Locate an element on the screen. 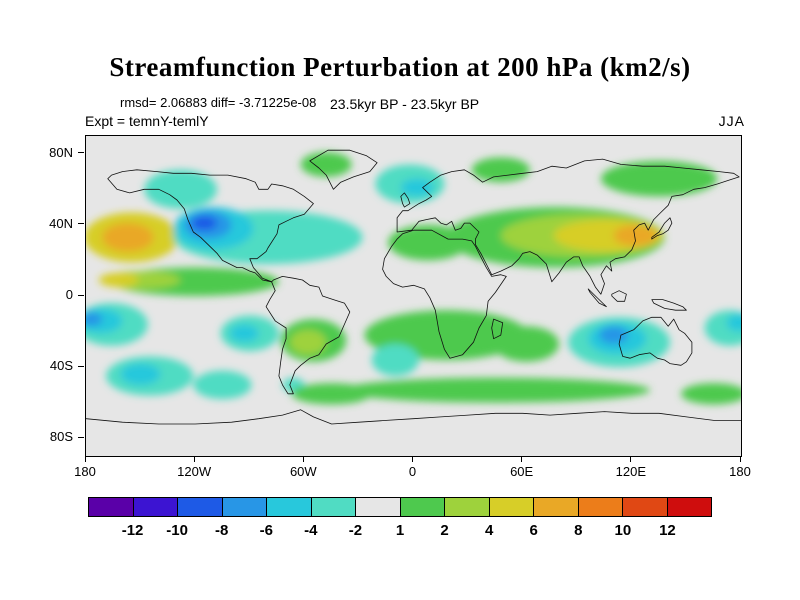  colorbar-tick-label: 1 is located at coordinates (400, 530).